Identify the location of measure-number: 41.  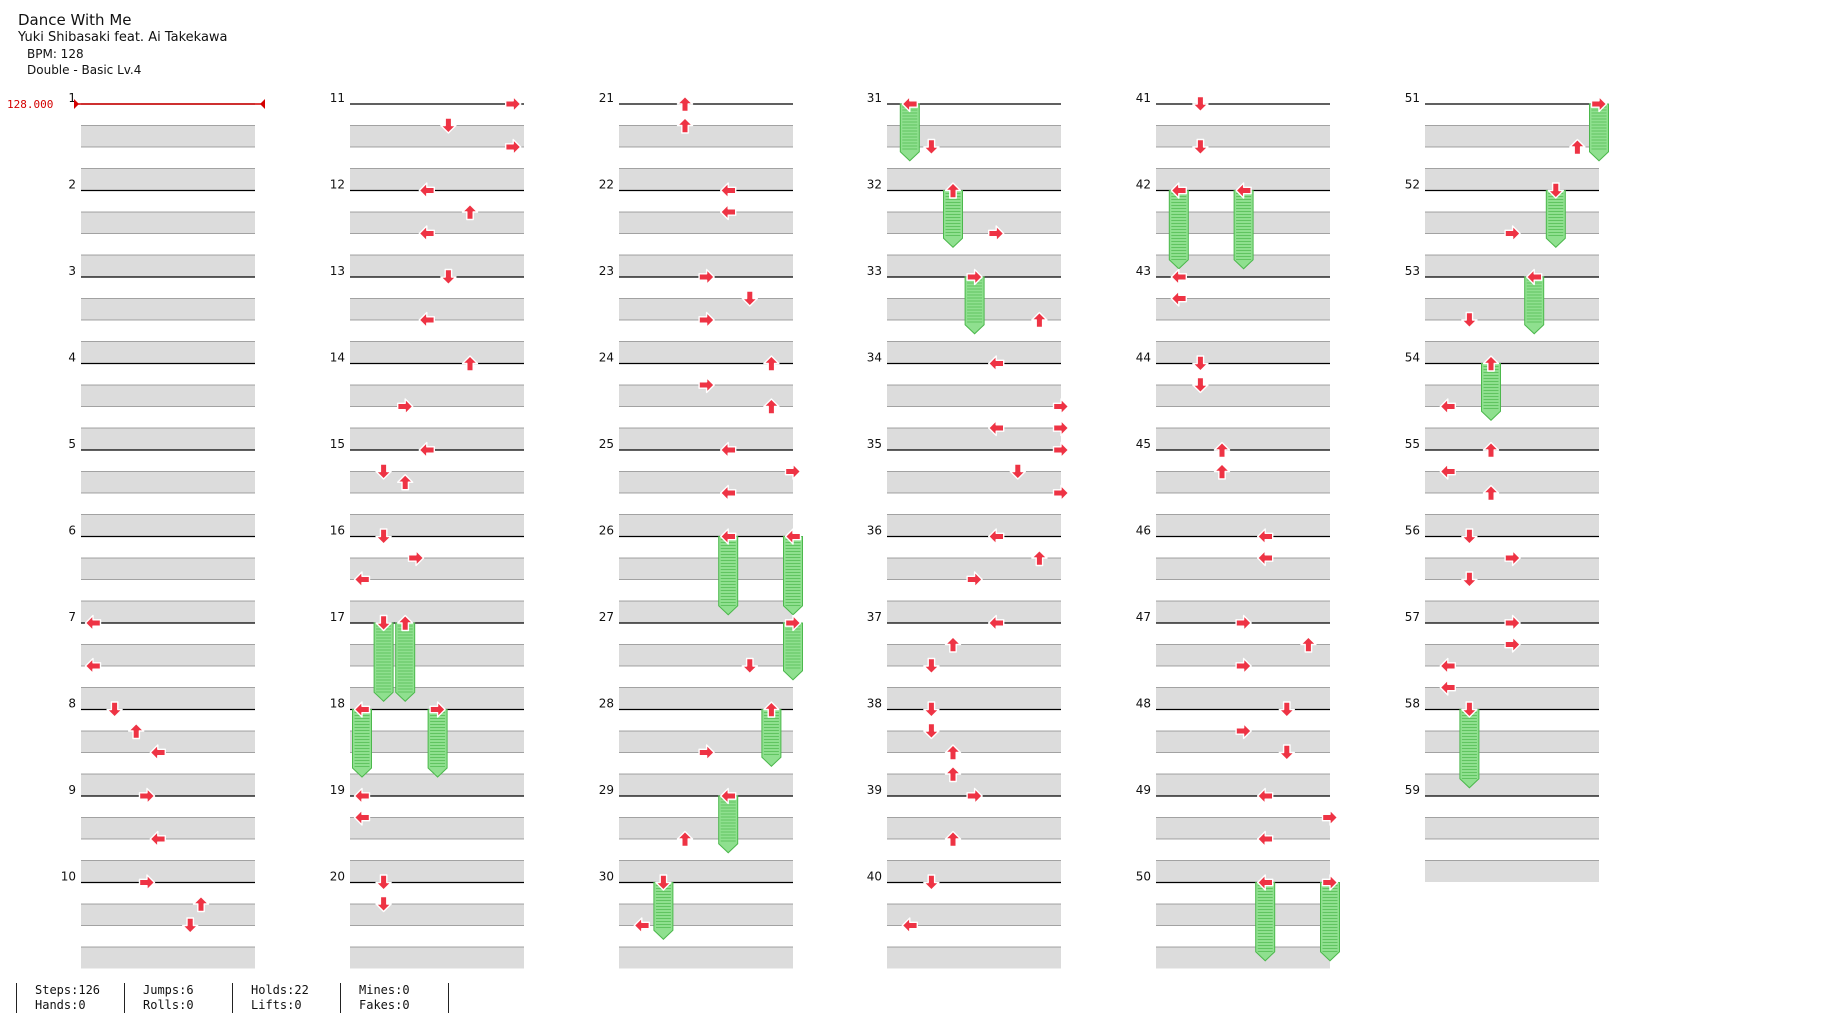
(1143, 98).